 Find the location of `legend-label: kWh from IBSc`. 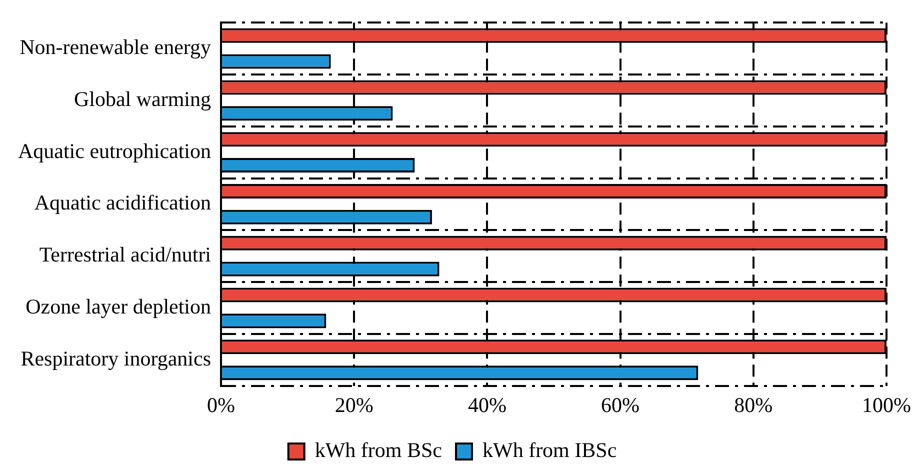

legend-label: kWh from IBSc is located at coordinates (549, 450).